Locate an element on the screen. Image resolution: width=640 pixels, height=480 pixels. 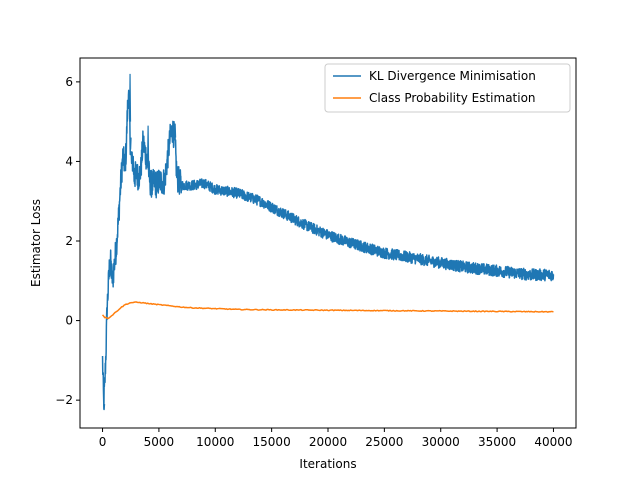
y-tick-label: 2 is located at coordinates (69, 241).